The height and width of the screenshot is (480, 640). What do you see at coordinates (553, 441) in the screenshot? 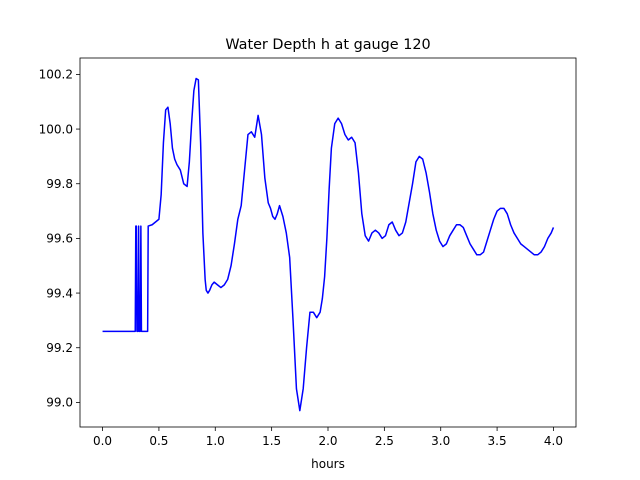
I see `x-tick-label: 4.0` at bounding box center [553, 441].